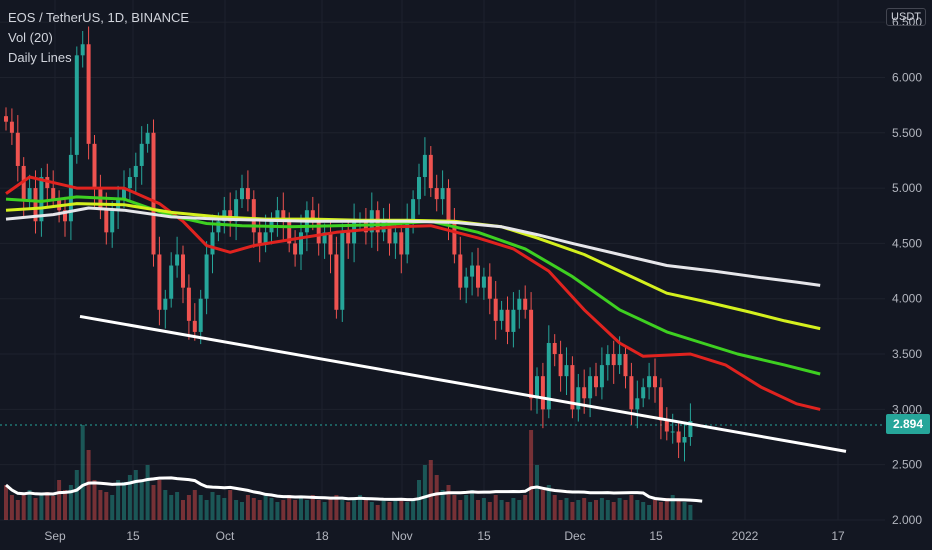  What do you see at coordinates (907, 243) in the screenshot?
I see `price-tick-label: 4.500` at bounding box center [907, 243].